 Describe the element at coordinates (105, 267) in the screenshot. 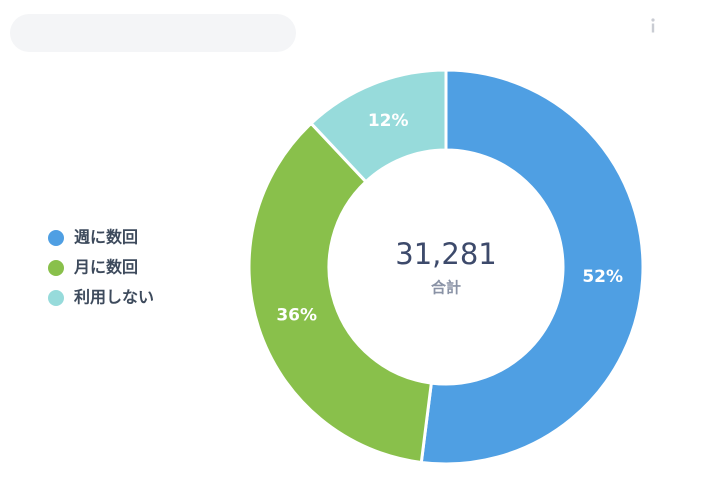

I see `legend-label: 月に数回` at that location.